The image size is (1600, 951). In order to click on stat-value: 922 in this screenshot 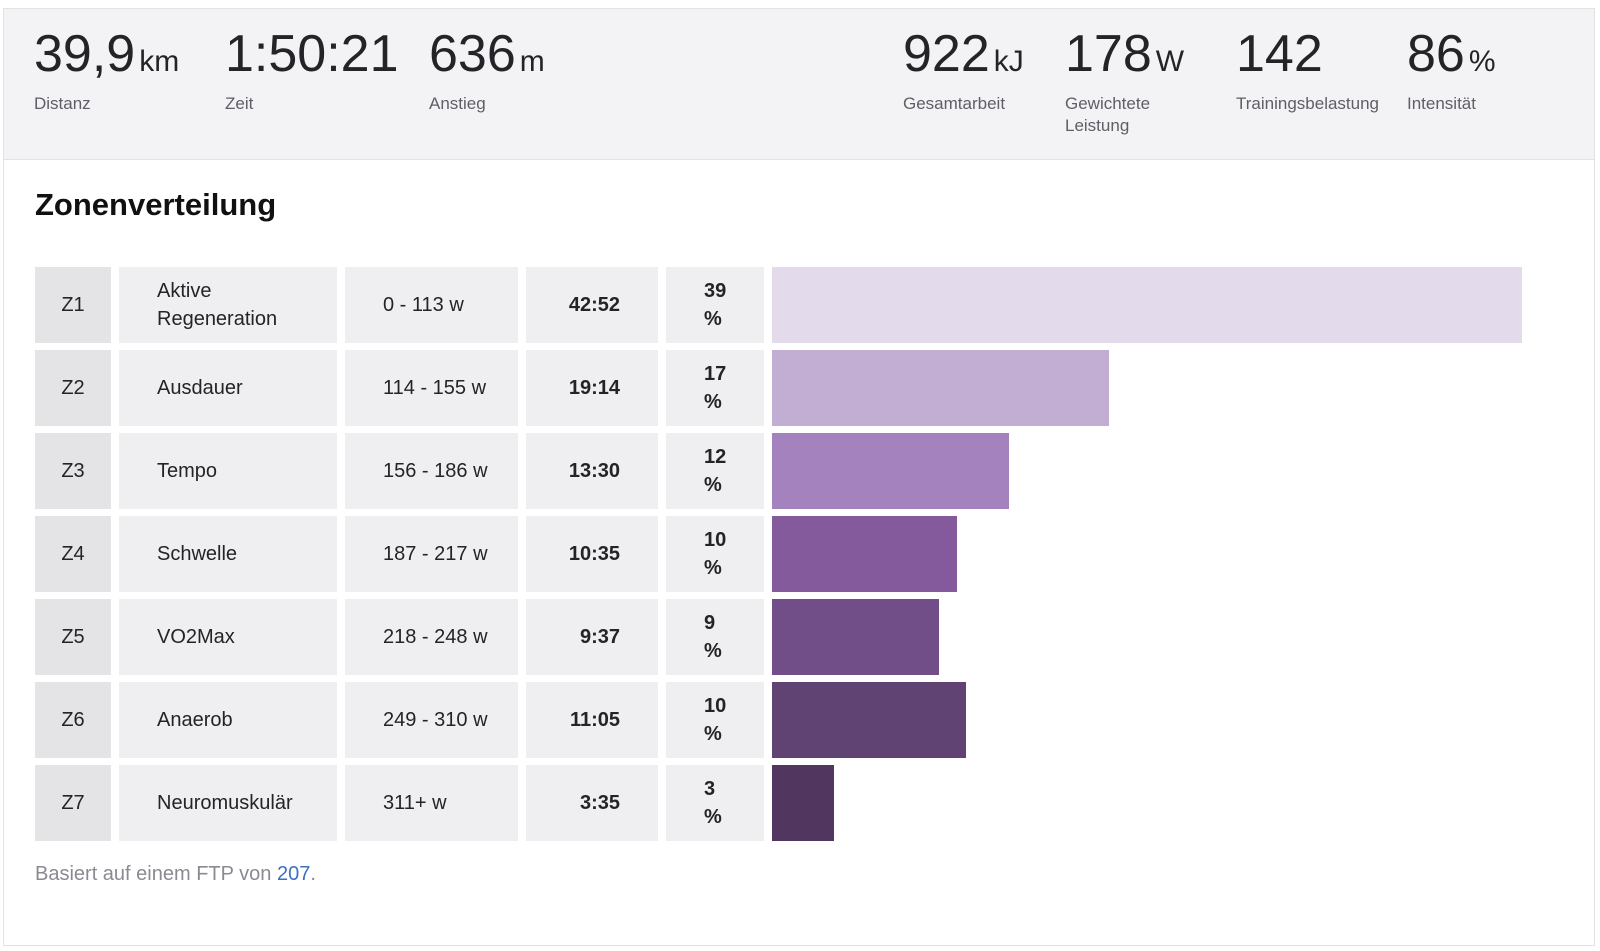, I will do `click(946, 54)`.